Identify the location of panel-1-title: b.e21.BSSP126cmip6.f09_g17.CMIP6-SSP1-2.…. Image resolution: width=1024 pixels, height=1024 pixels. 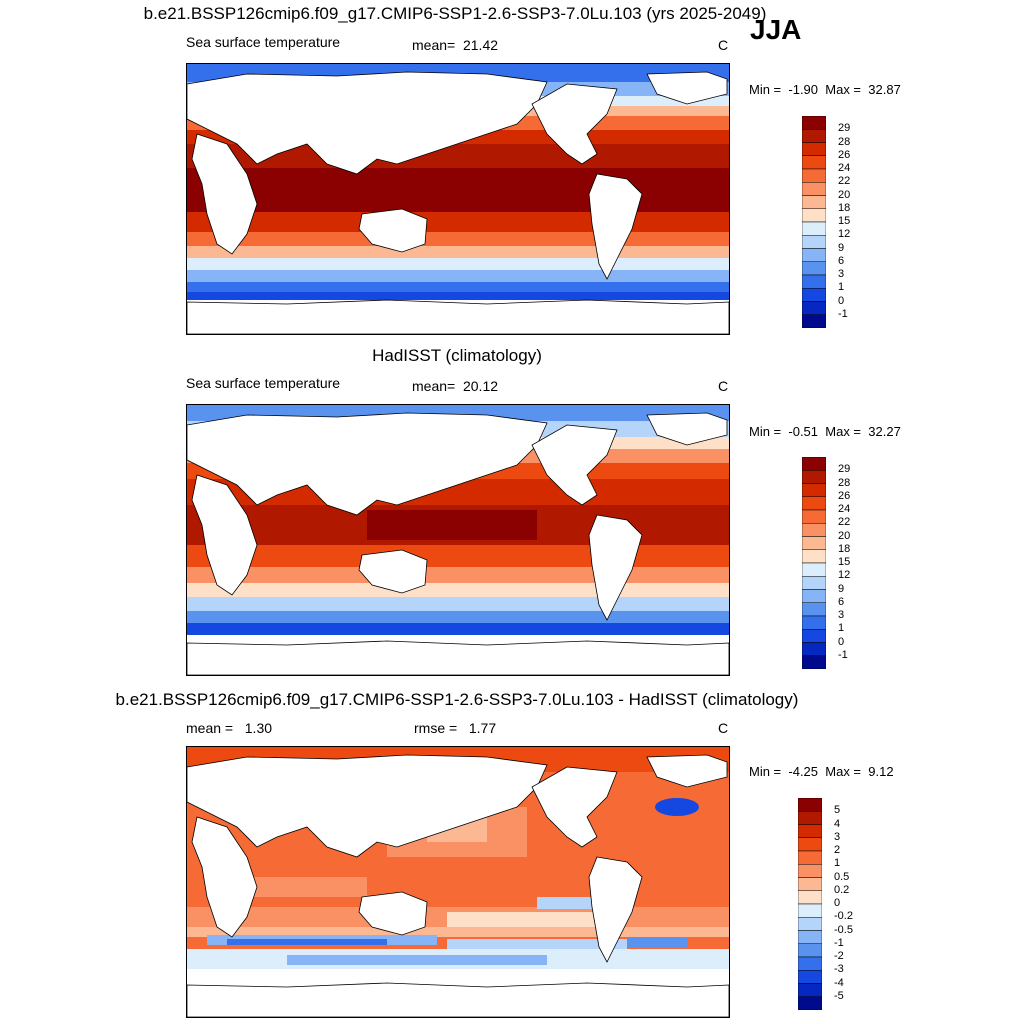
(455, 13).